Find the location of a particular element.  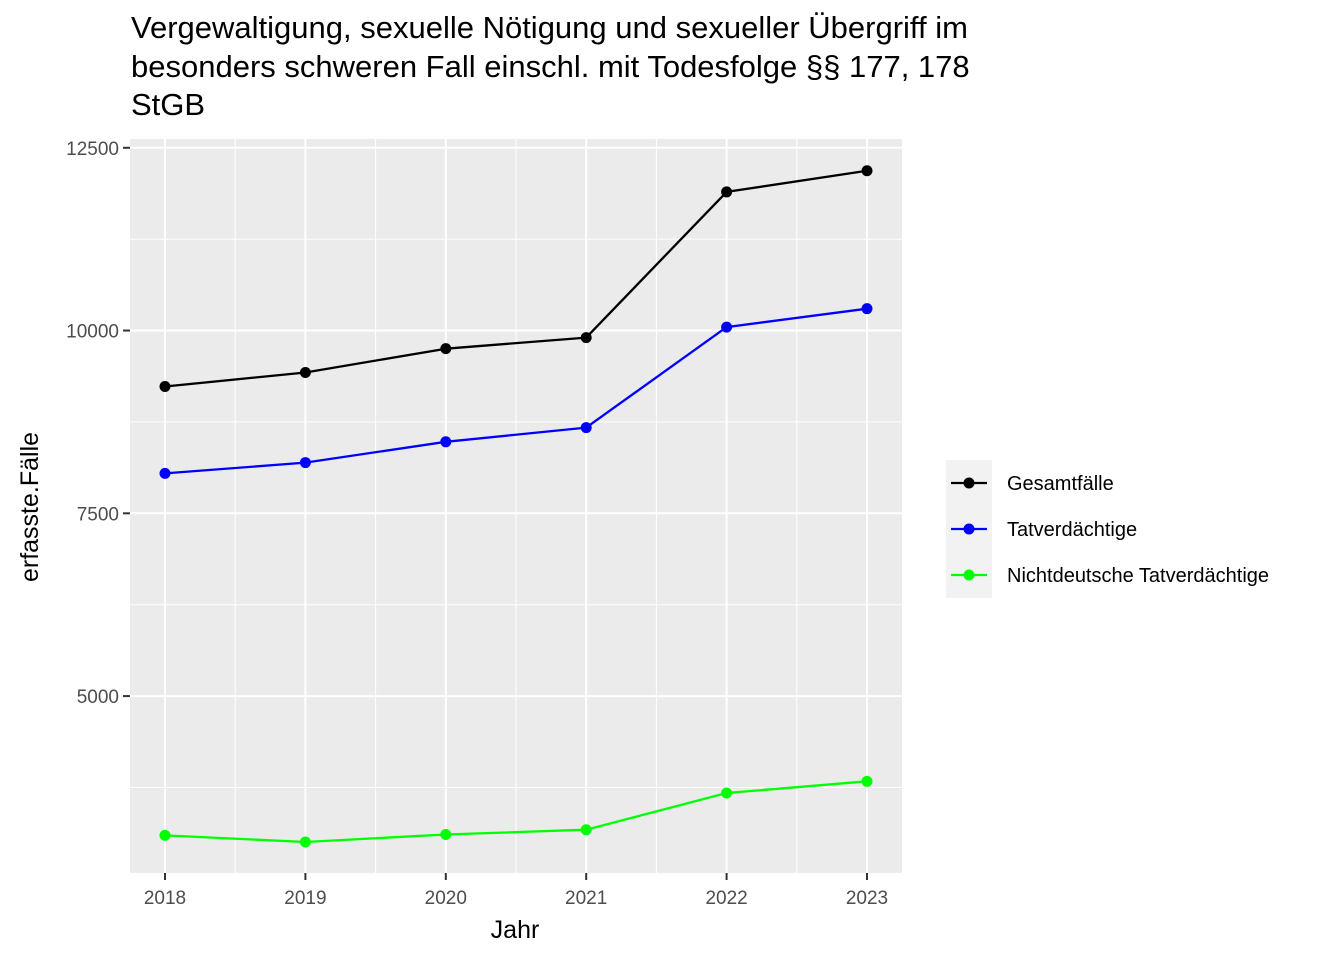

chart-title-line-3: StGB is located at coordinates (168, 104).